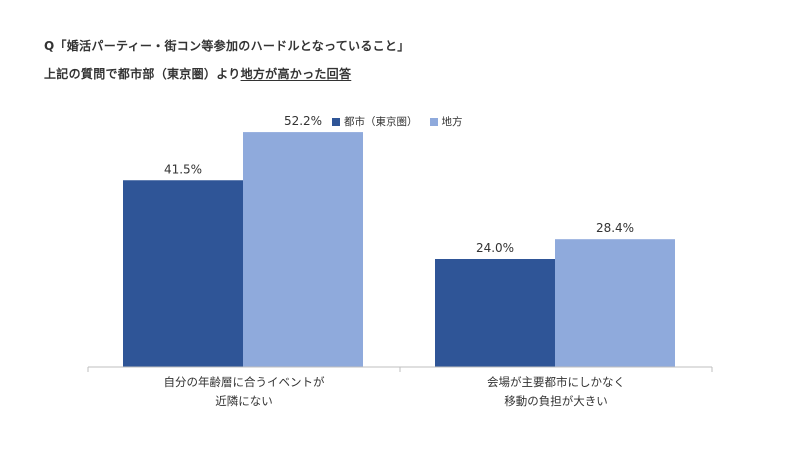 The width and height of the screenshot is (800, 450). Describe the element at coordinates (495, 248) in the screenshot. I see `data-label-city-2: 24.0%` at that location.